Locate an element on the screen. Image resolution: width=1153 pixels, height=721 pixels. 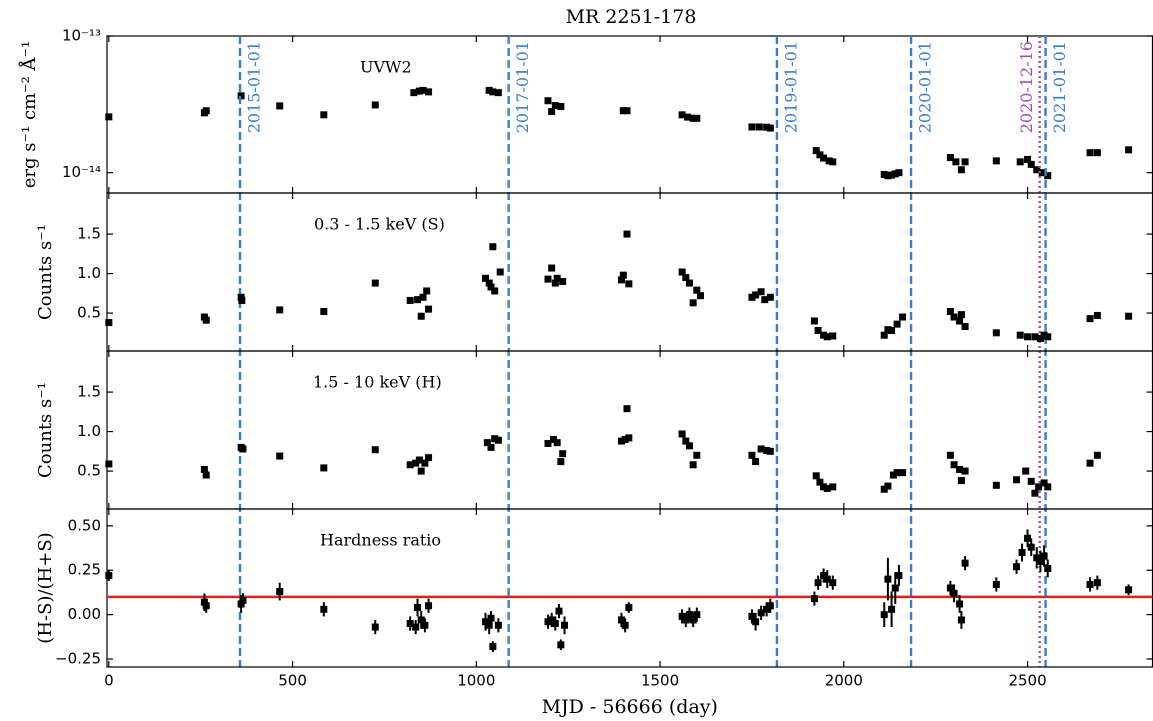
y-tick-label: 1.0 is located at coordinates (89, 273).